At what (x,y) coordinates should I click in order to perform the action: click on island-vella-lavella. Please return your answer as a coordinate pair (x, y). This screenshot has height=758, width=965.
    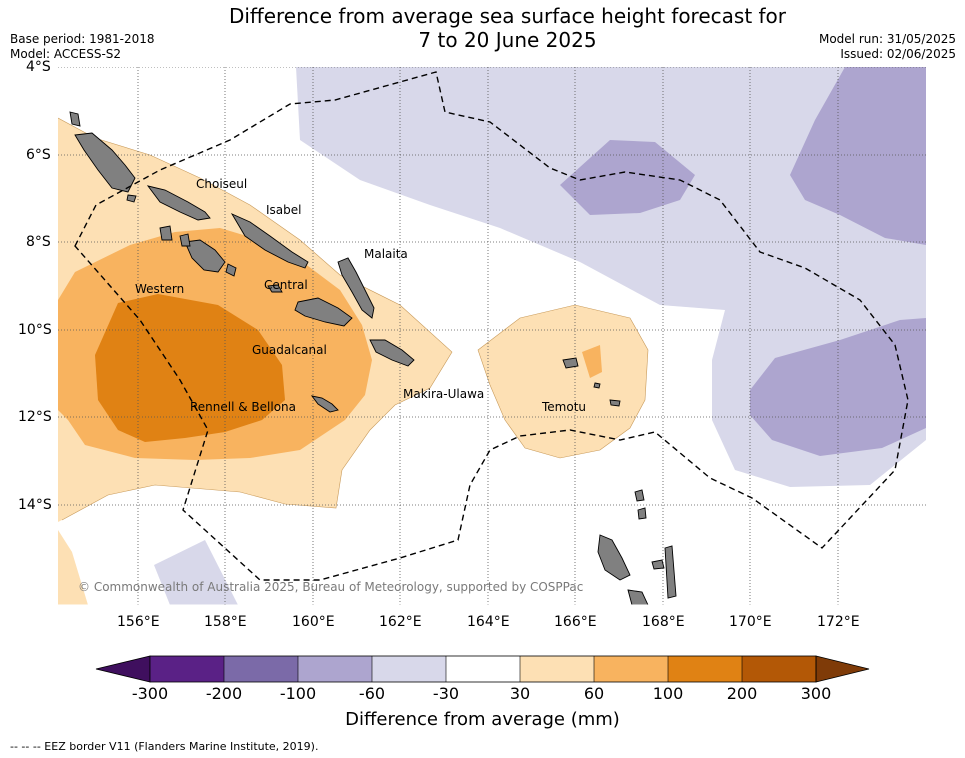
    Looking at the image, I should click on (166, 233).